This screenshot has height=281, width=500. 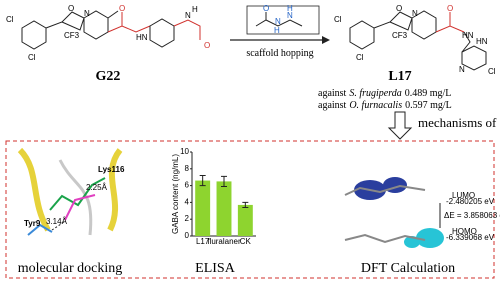 I want to click on y-axis-label: GABA content (ng/mL), so click(x=175, y=194).